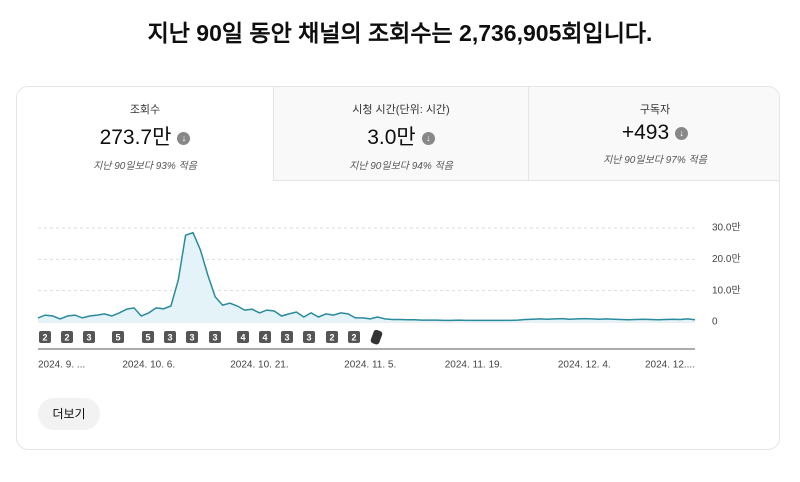  I want to click on tab-value-row: 3.0만 ↓, so click(401, 136).